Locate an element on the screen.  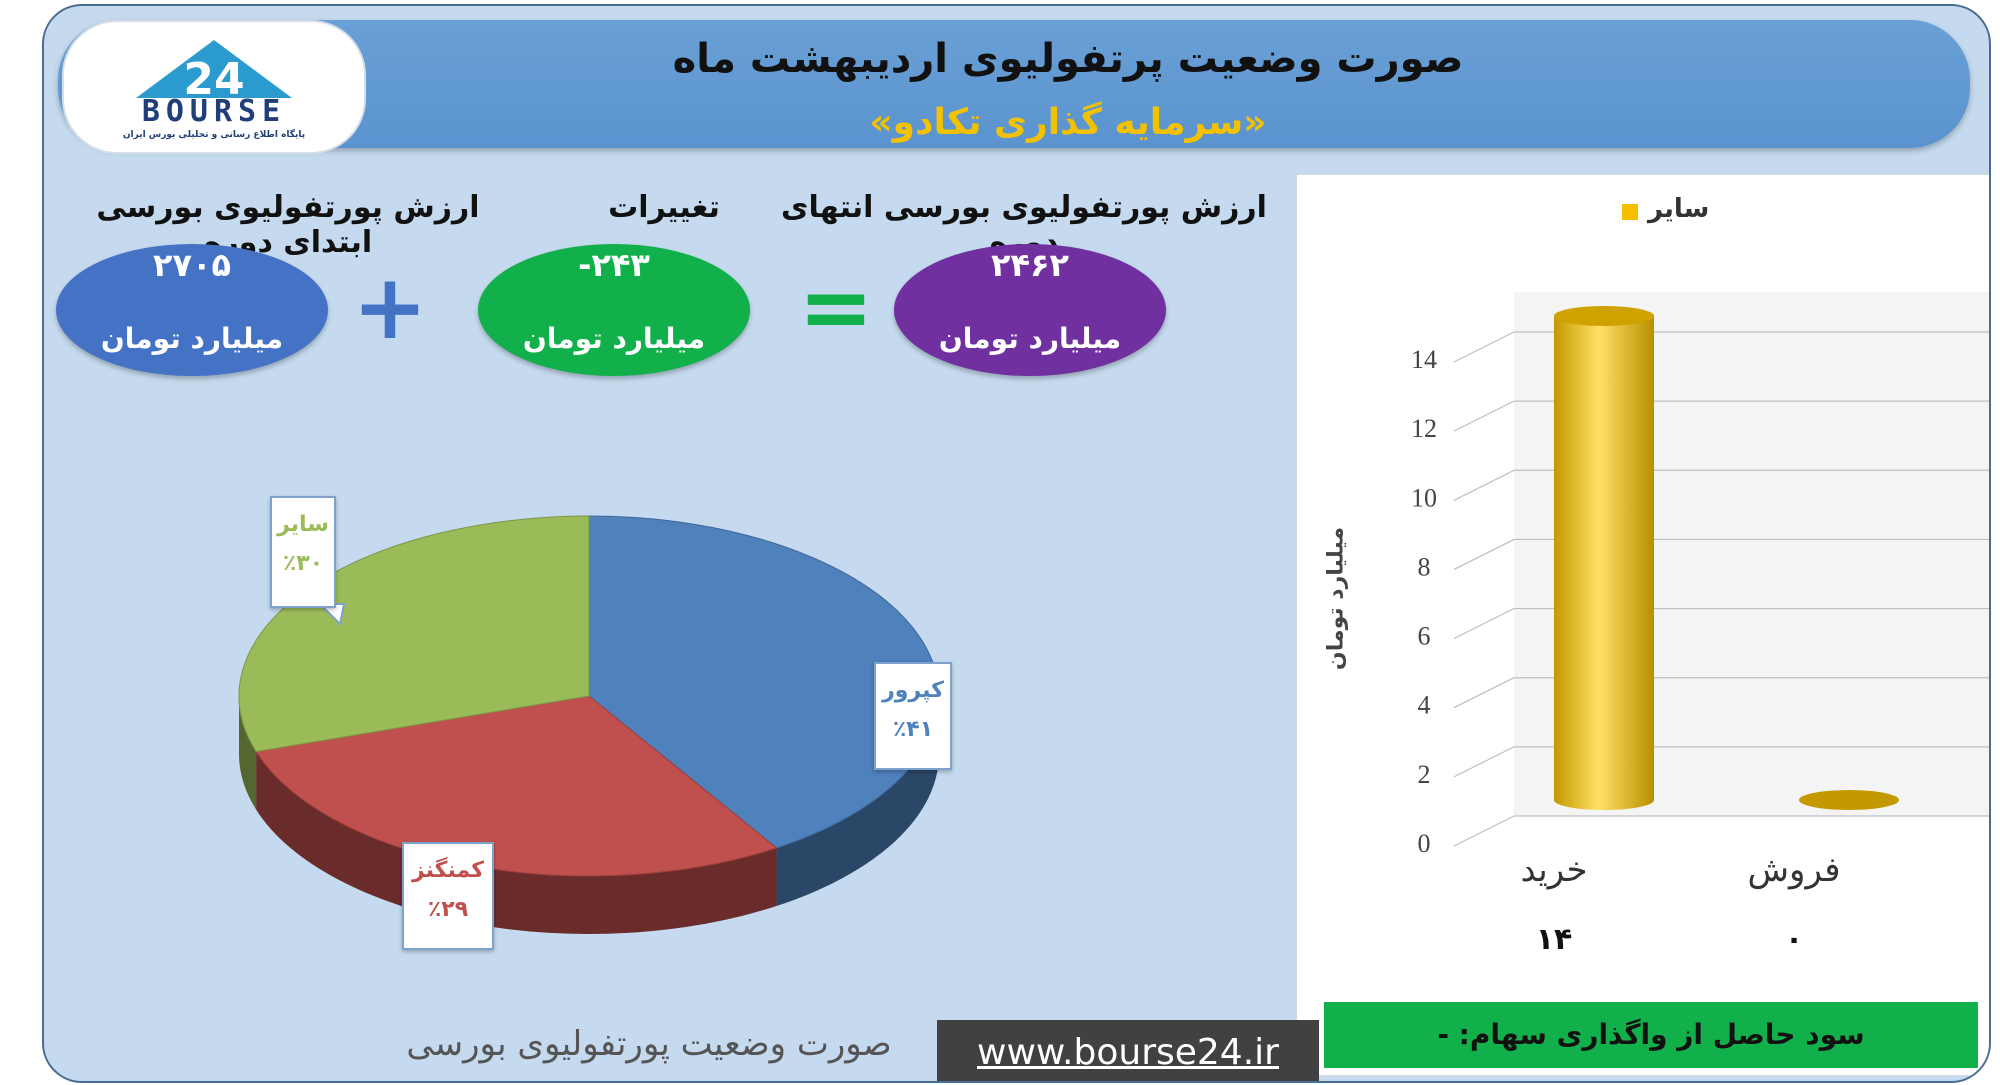
legend-swatch is located at coordinates (1630, 212).